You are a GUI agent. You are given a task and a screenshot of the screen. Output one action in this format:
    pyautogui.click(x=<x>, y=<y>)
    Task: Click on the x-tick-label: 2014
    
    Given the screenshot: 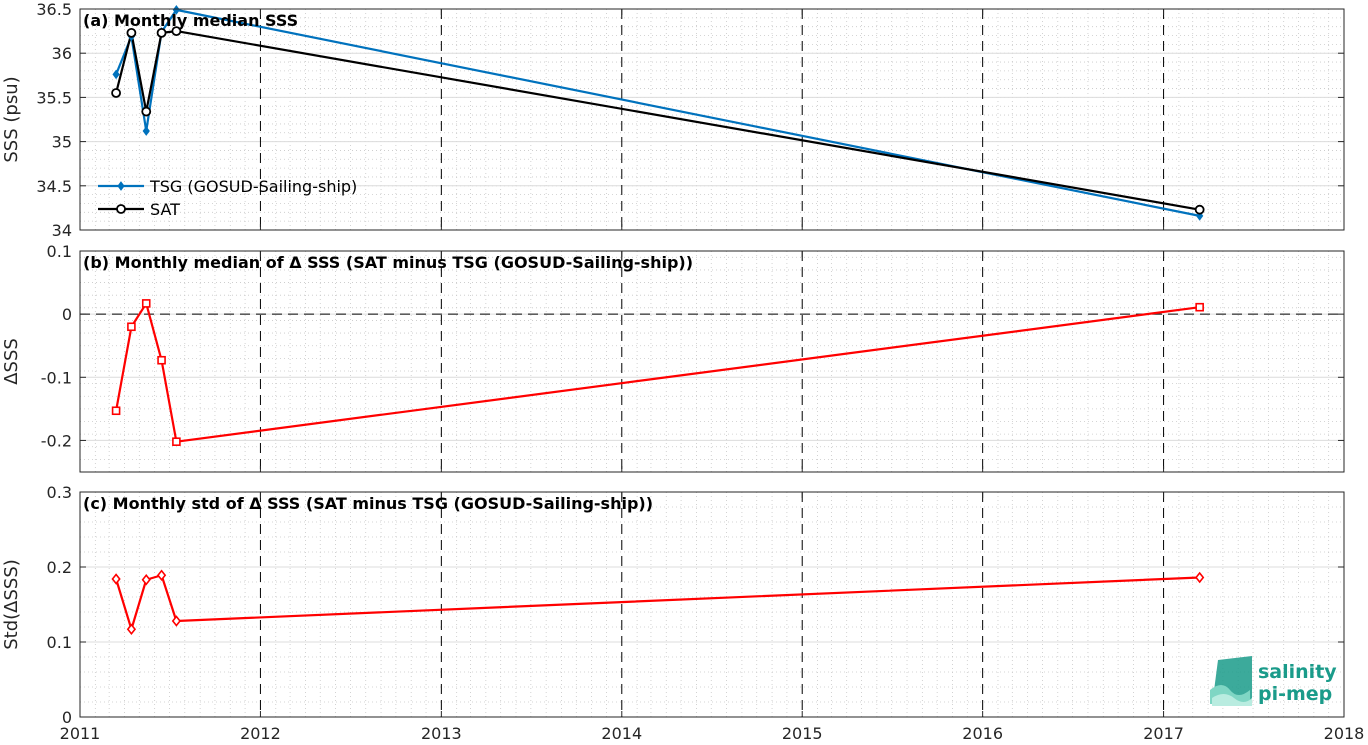 What is the action you would take?
    pyautogui.click(x=621, y=733)
    